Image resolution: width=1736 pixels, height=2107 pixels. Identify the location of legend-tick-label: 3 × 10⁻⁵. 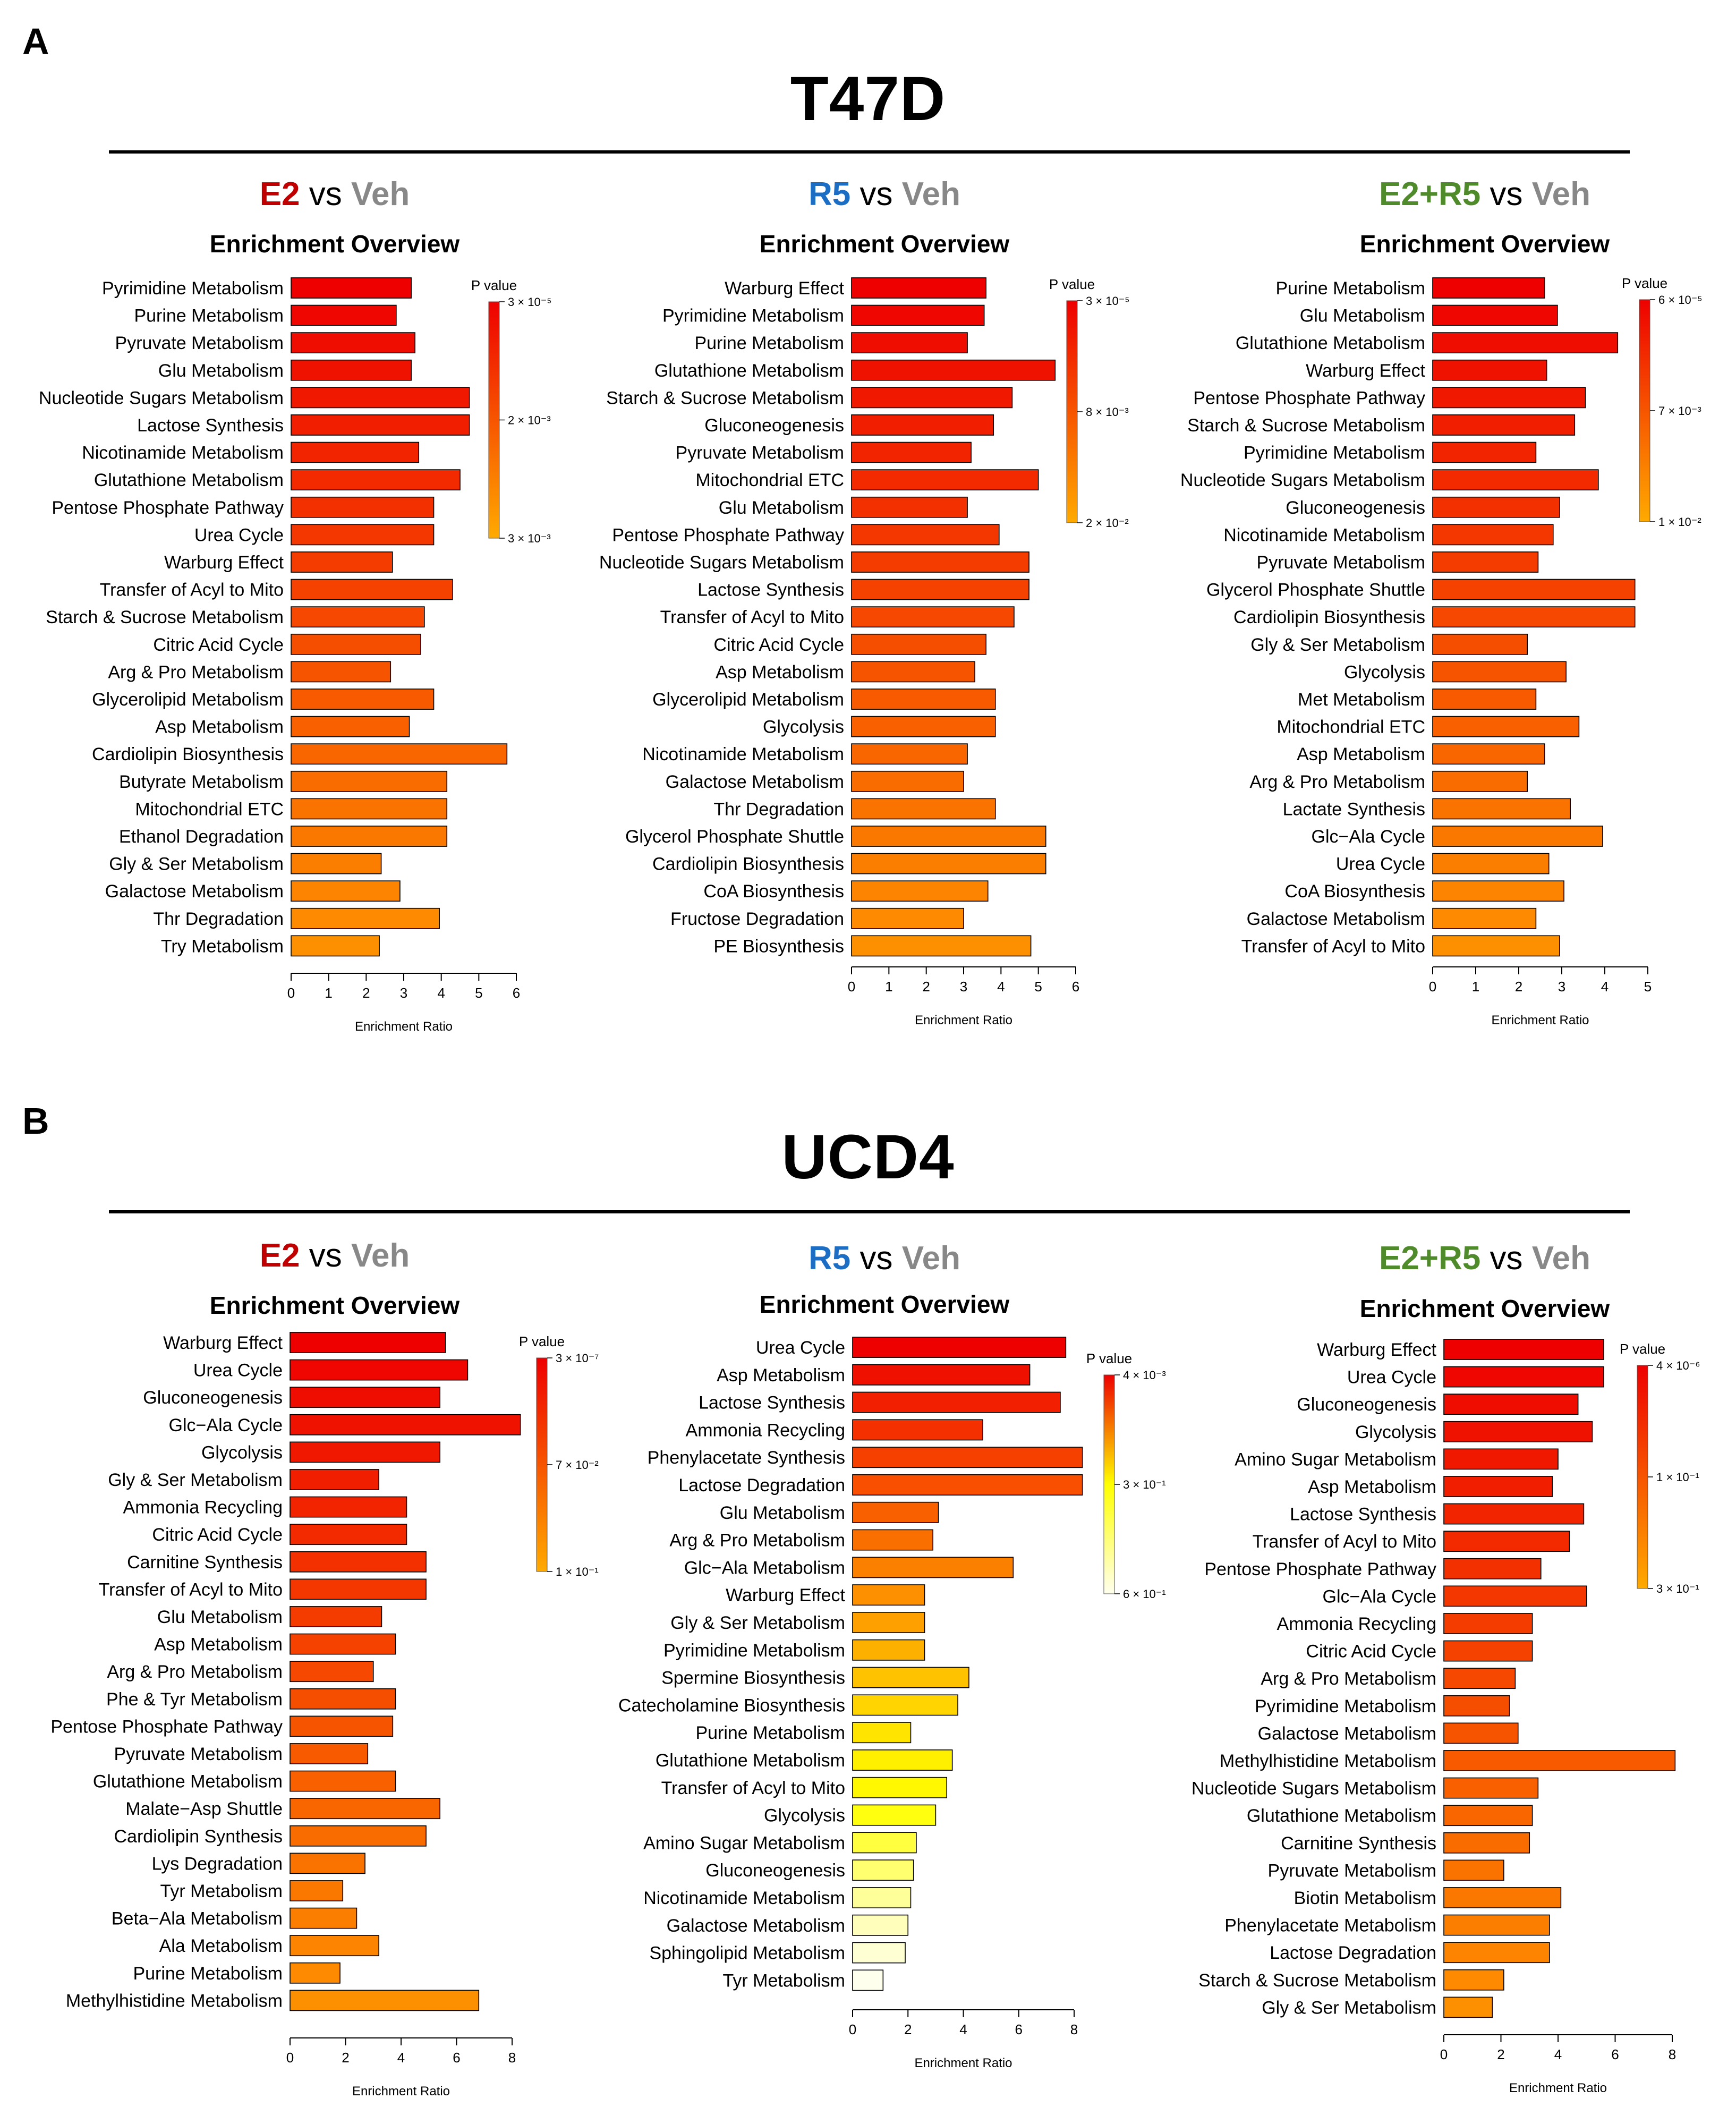
(1108, 301).